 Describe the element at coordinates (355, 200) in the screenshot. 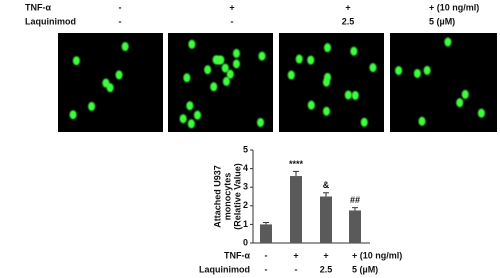

I see `annotation: ##` at that location.